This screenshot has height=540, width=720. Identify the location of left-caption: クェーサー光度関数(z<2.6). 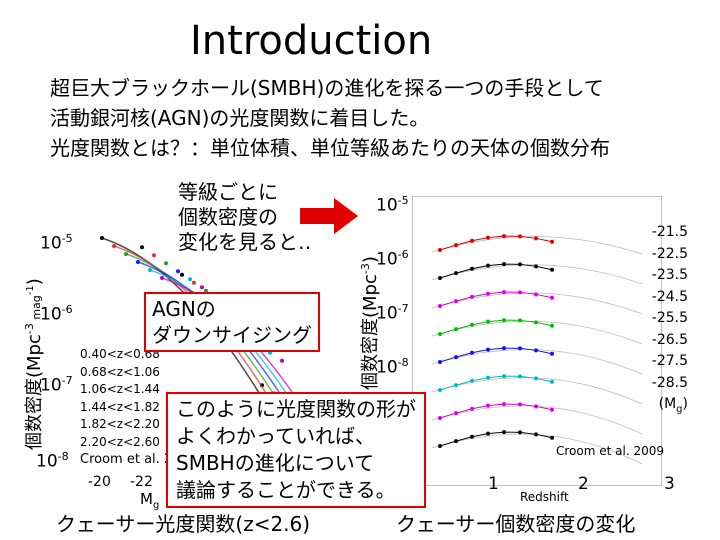
(183, 524).